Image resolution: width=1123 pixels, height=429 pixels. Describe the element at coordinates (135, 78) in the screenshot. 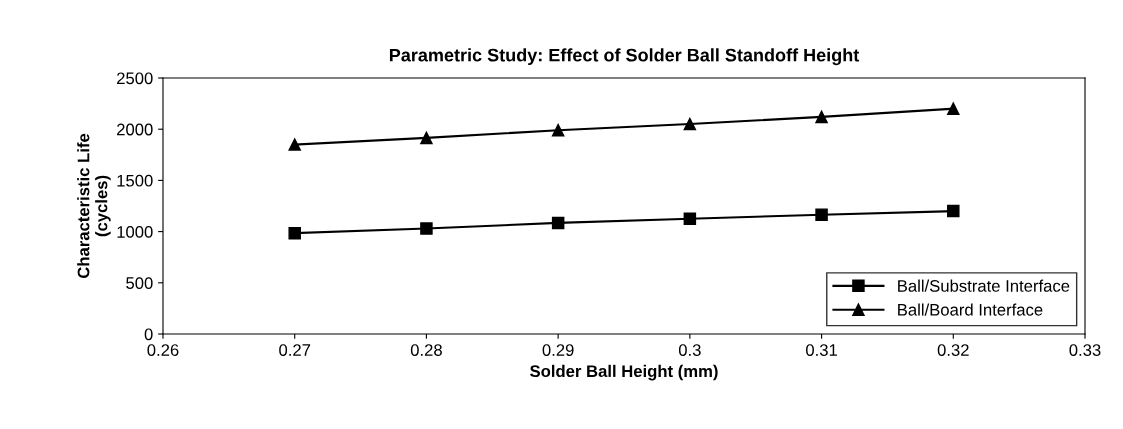

I see `y-tick-label: 2500` at that location.